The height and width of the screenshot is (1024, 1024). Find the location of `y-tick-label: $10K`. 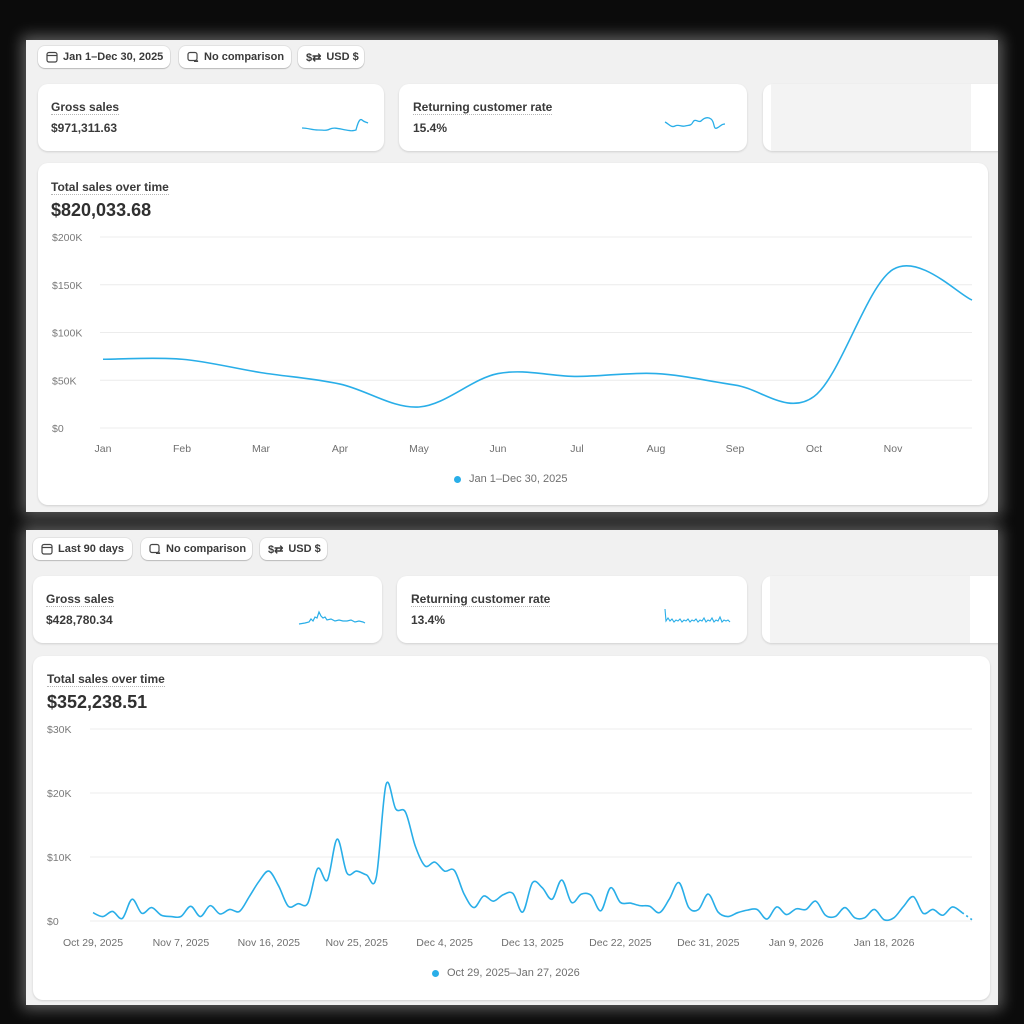

y-tick-label: $10K is located at coordinates (59, 858).